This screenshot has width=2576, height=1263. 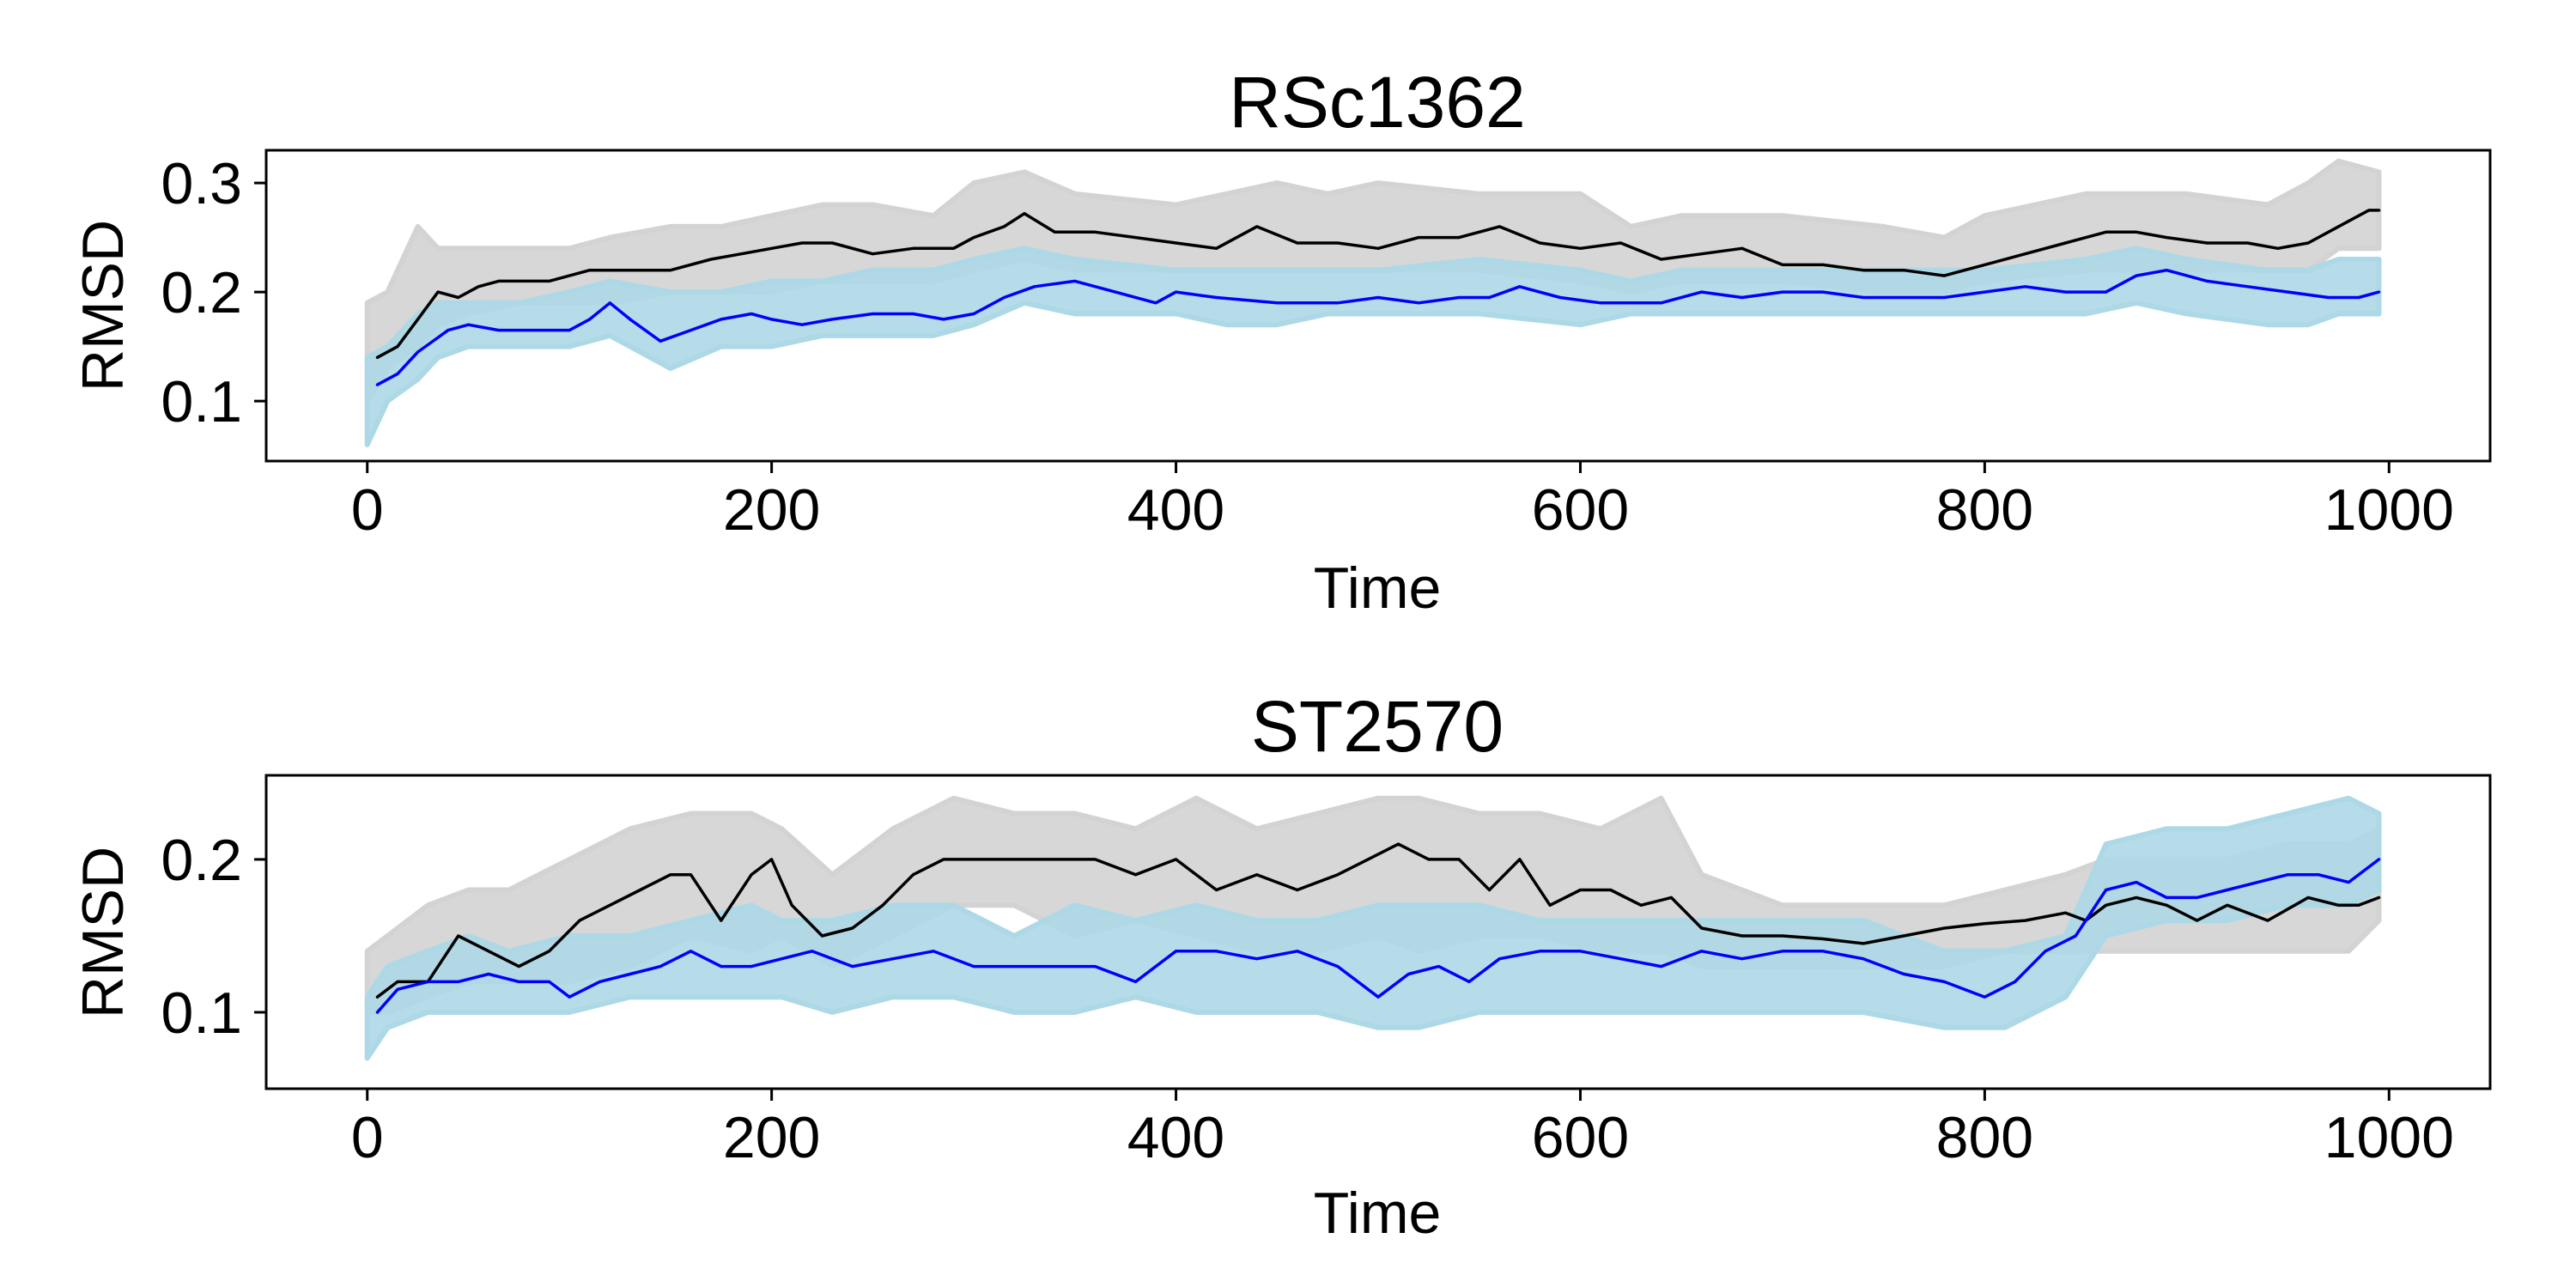 I want to click on y-axis-ticks: 0.1 0.2 0.3, so click(x=213, y=292).